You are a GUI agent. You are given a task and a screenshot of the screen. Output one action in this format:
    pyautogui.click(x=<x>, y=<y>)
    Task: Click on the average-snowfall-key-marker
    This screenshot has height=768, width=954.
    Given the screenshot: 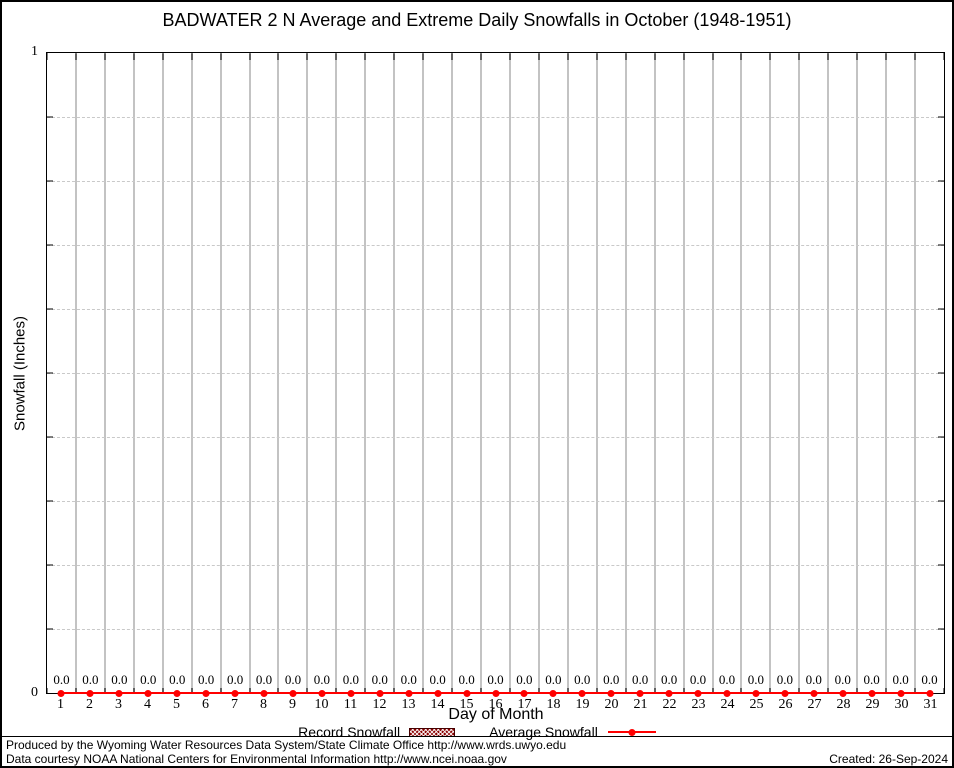 What is the action you would take?
    pyautogui.click(x=632, y=732)
    